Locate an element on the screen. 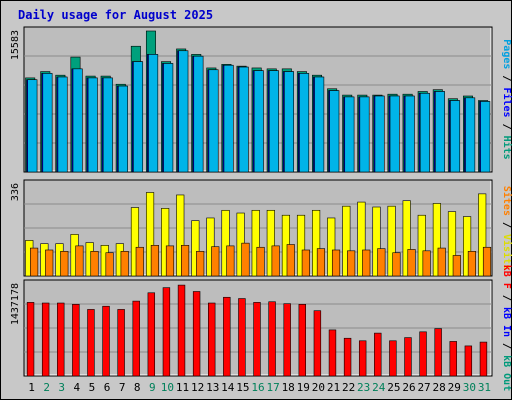 This screenshot has width=512, height=404. legend-entry: kB F is located at coordinates (506, 277).